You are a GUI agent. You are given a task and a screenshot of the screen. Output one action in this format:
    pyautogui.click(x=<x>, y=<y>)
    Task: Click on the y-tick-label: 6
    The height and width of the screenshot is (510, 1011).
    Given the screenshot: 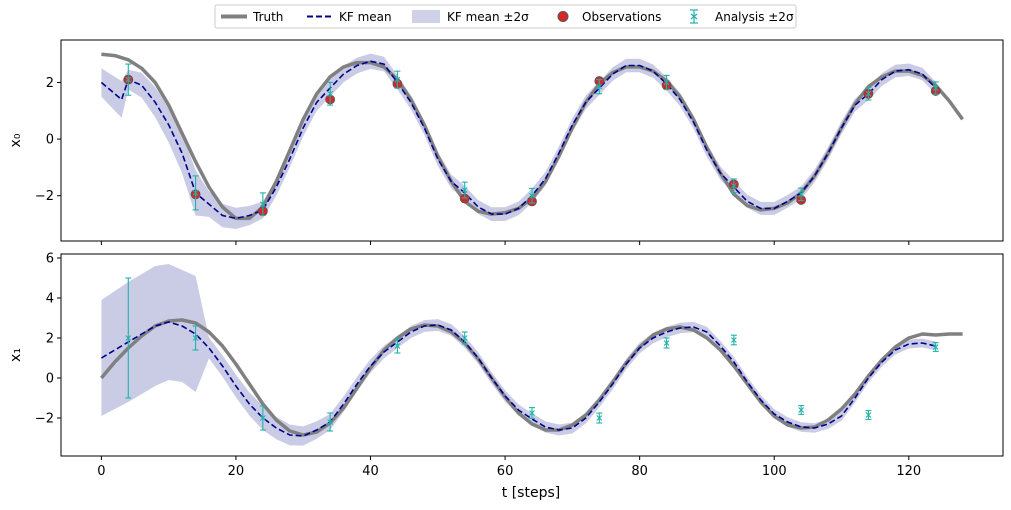 What is the action you would take?
    pyautogui.click(x=50, y=259)
    